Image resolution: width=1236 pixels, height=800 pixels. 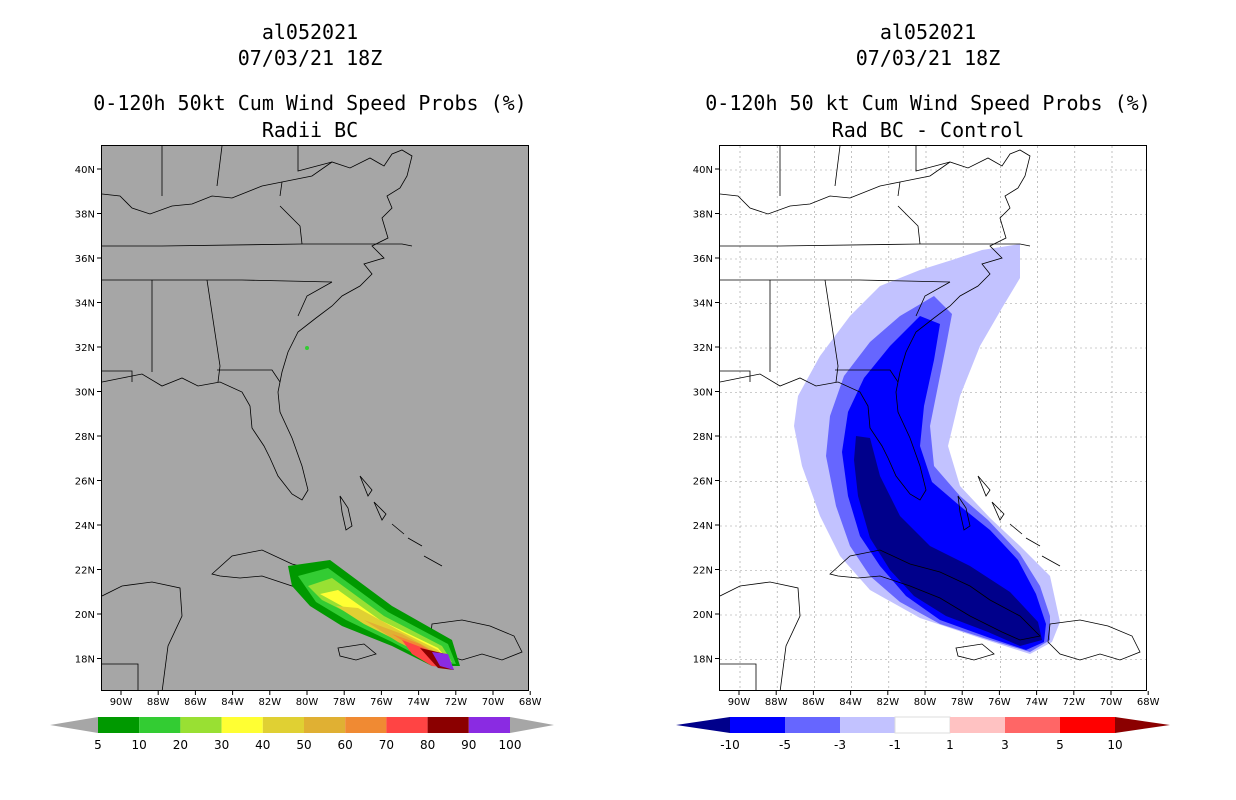 I want to click on left-product-title: 0-120h 50kt Cum Wind Speed Probs (%), so click(x=310, y=103).